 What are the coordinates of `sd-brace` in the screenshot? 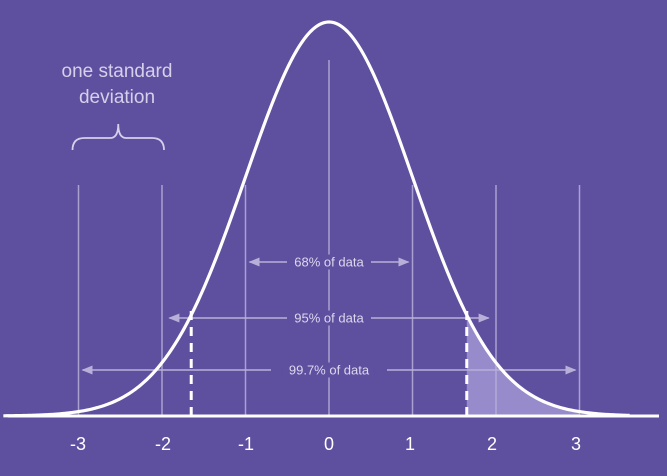 It's located at (118, 137).